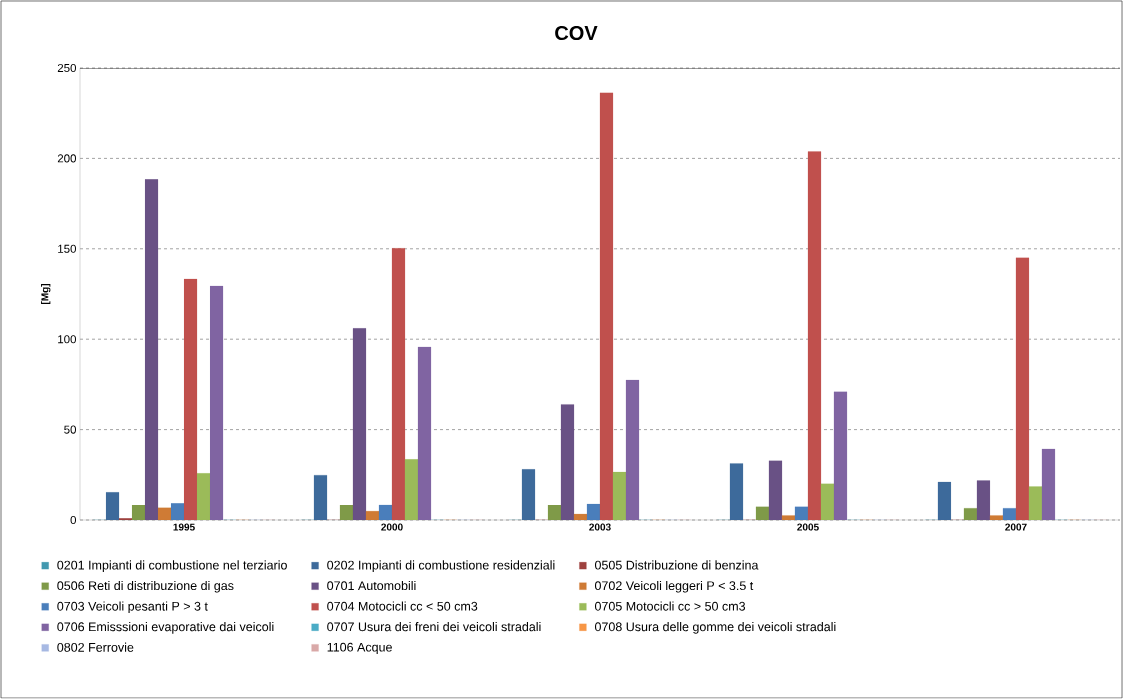 Image resolution: width=1123 pixels, height=699 pixels. What do you see at coordinates (70, 429) in the screenshot?
I see `y-tick-label: 50` at bounding box center [70, 429].